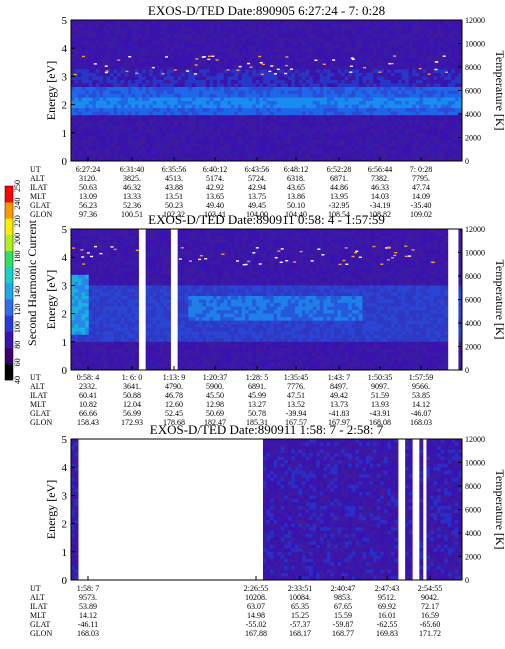 The height and width of the screenshot is (649, 505). What do you see at coordinates (40, 205) in the screenshot?
I see `table-row-label: GLAT` at bounding box center [40, 205].